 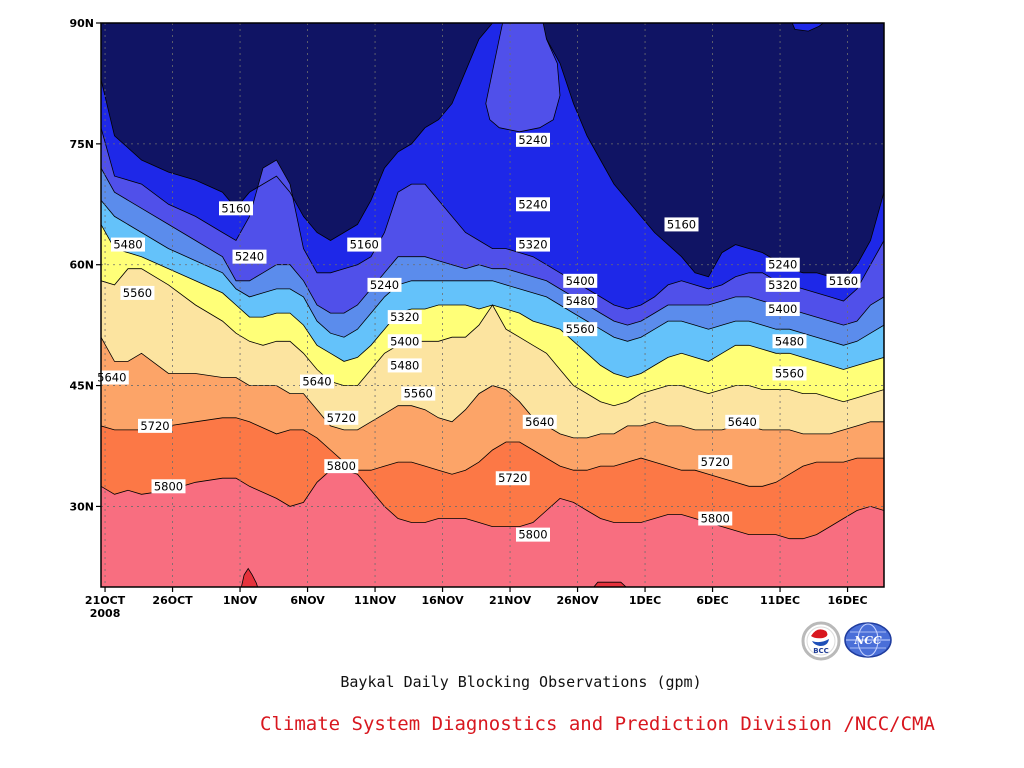 What do you see at coordinates (85, 265) in the screenshot?
I see `y-axis: 30N 45N 60N 75N 90N` at bounding box center [85, 265].